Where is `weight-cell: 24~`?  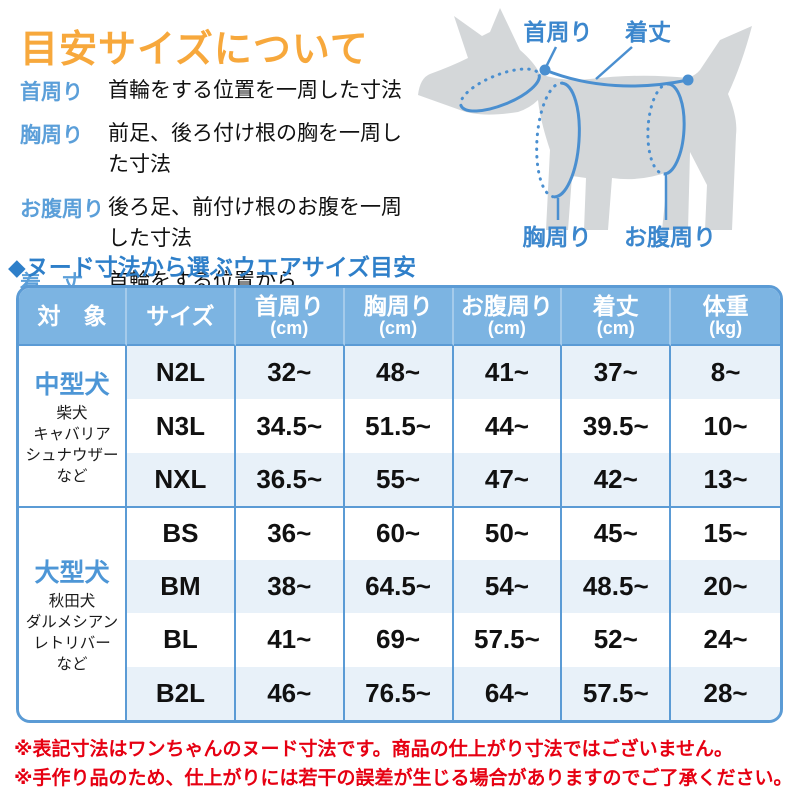
weight-cell: 24~ is located at coordinates (725, 640).